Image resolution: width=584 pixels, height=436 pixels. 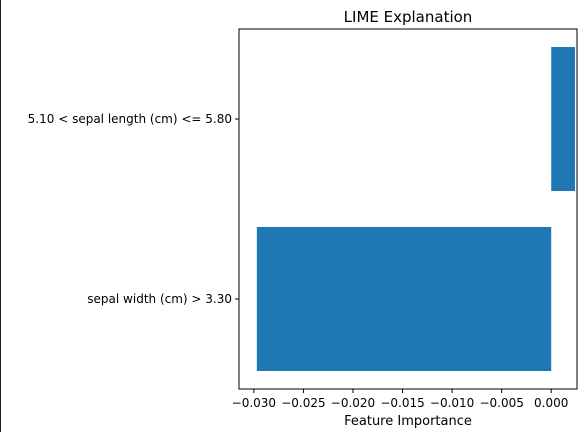 I want to click on x-tick-label-6: 0.000, so click(x=551, y=403).